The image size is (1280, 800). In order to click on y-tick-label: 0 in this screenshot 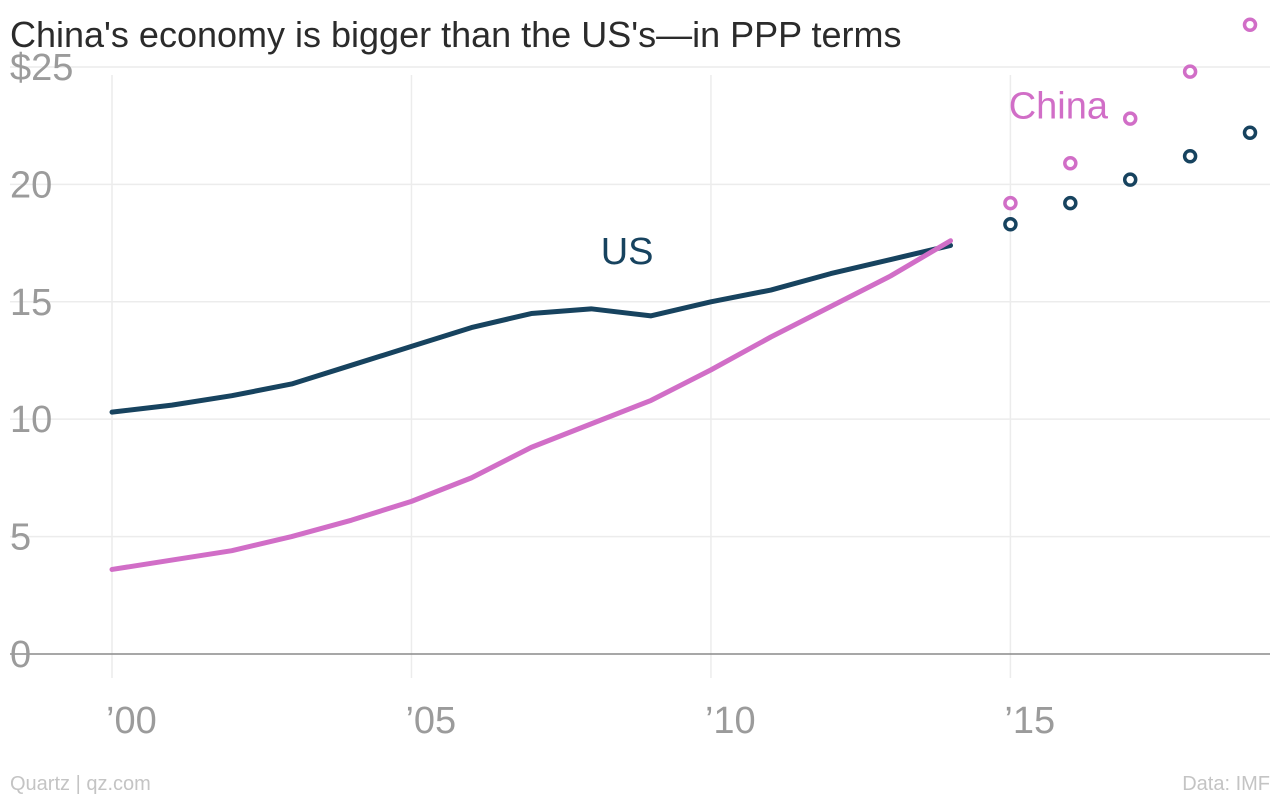, I will do `click(20, 655)`.